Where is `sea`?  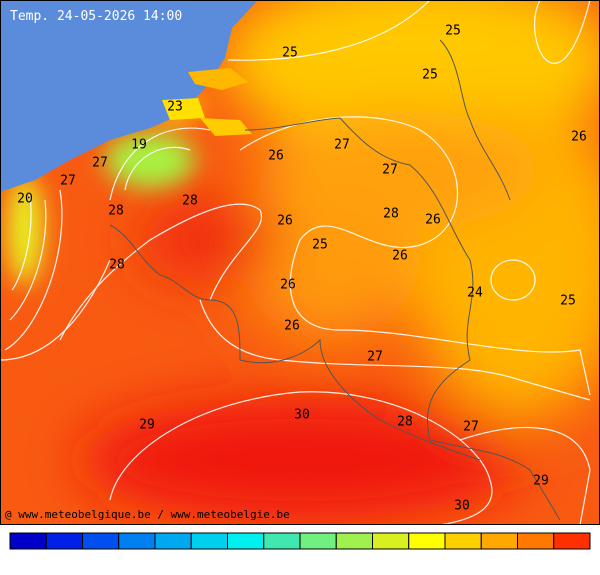
sea is located at coordinates (129, 96).